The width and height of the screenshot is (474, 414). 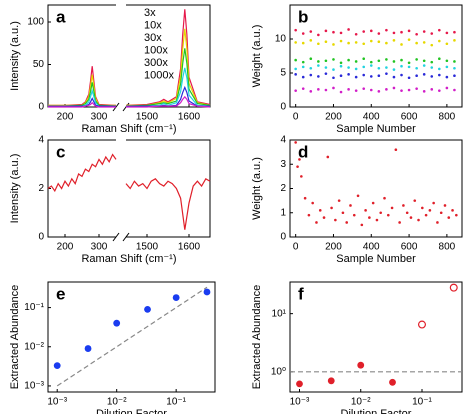 What do you see at coordinates (257, 337) in the screenshot?
I see `y-axis-label: Extracted Abundance` at bounding box center [257, 337].